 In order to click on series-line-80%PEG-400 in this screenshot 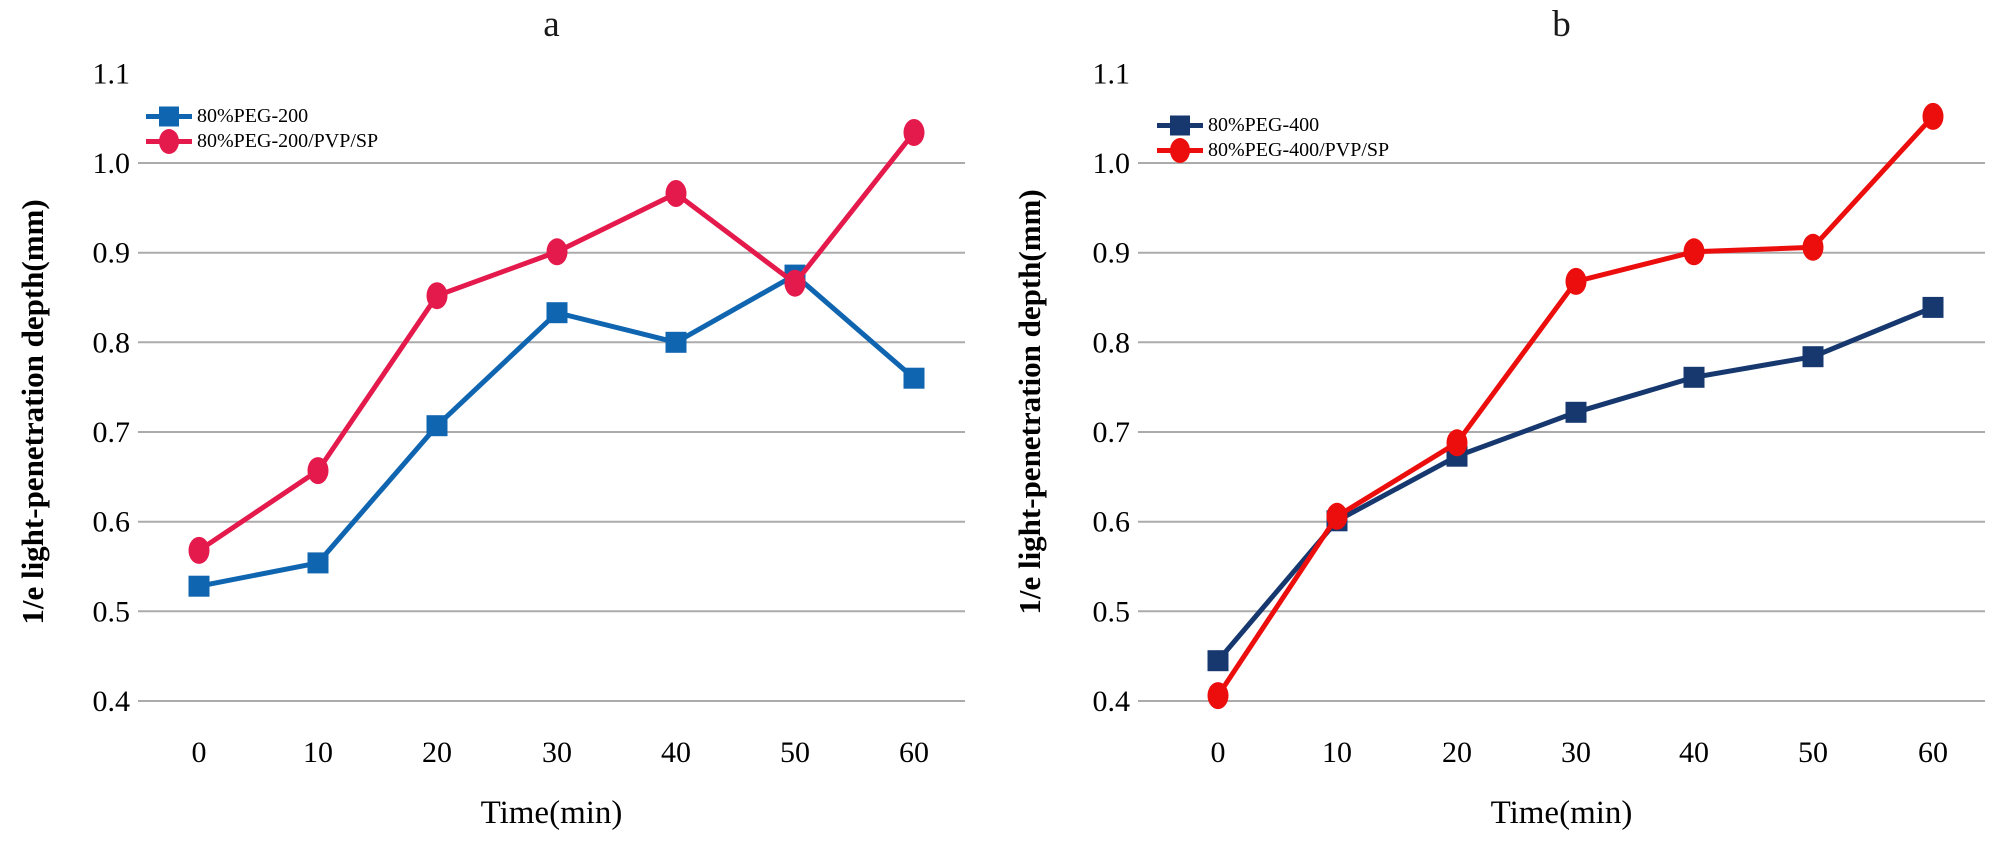, I will do `click(1575, 484)`.